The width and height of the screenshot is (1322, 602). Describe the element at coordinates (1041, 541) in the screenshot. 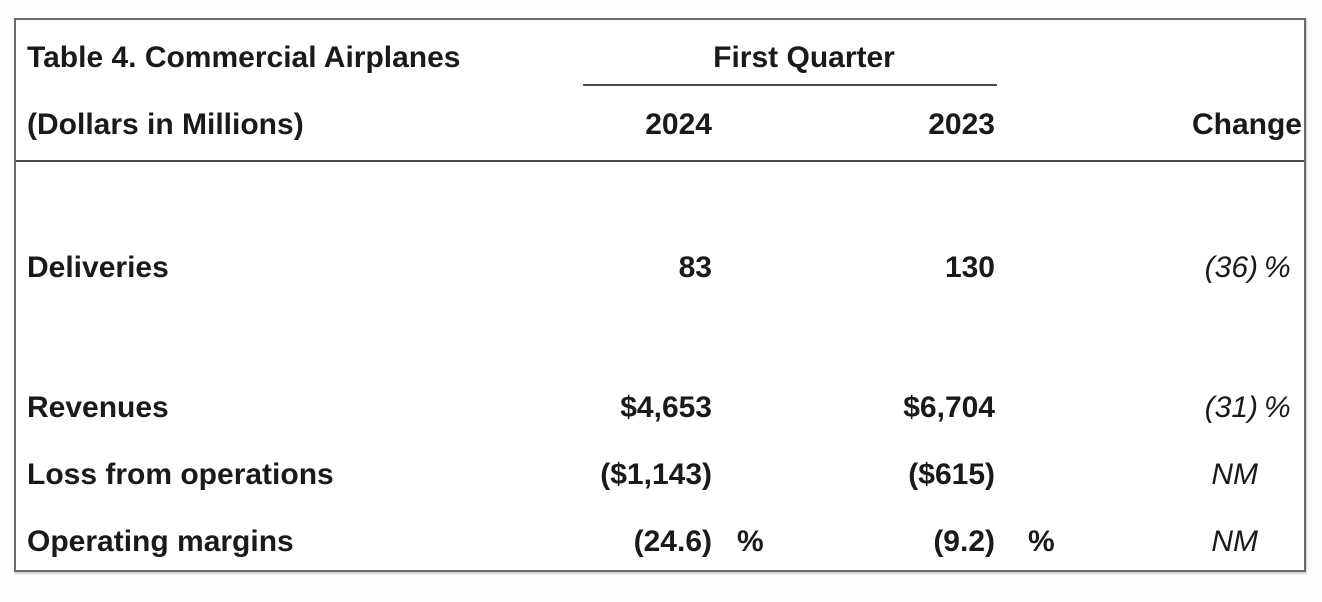

I see `pct-2023: %` at that location.